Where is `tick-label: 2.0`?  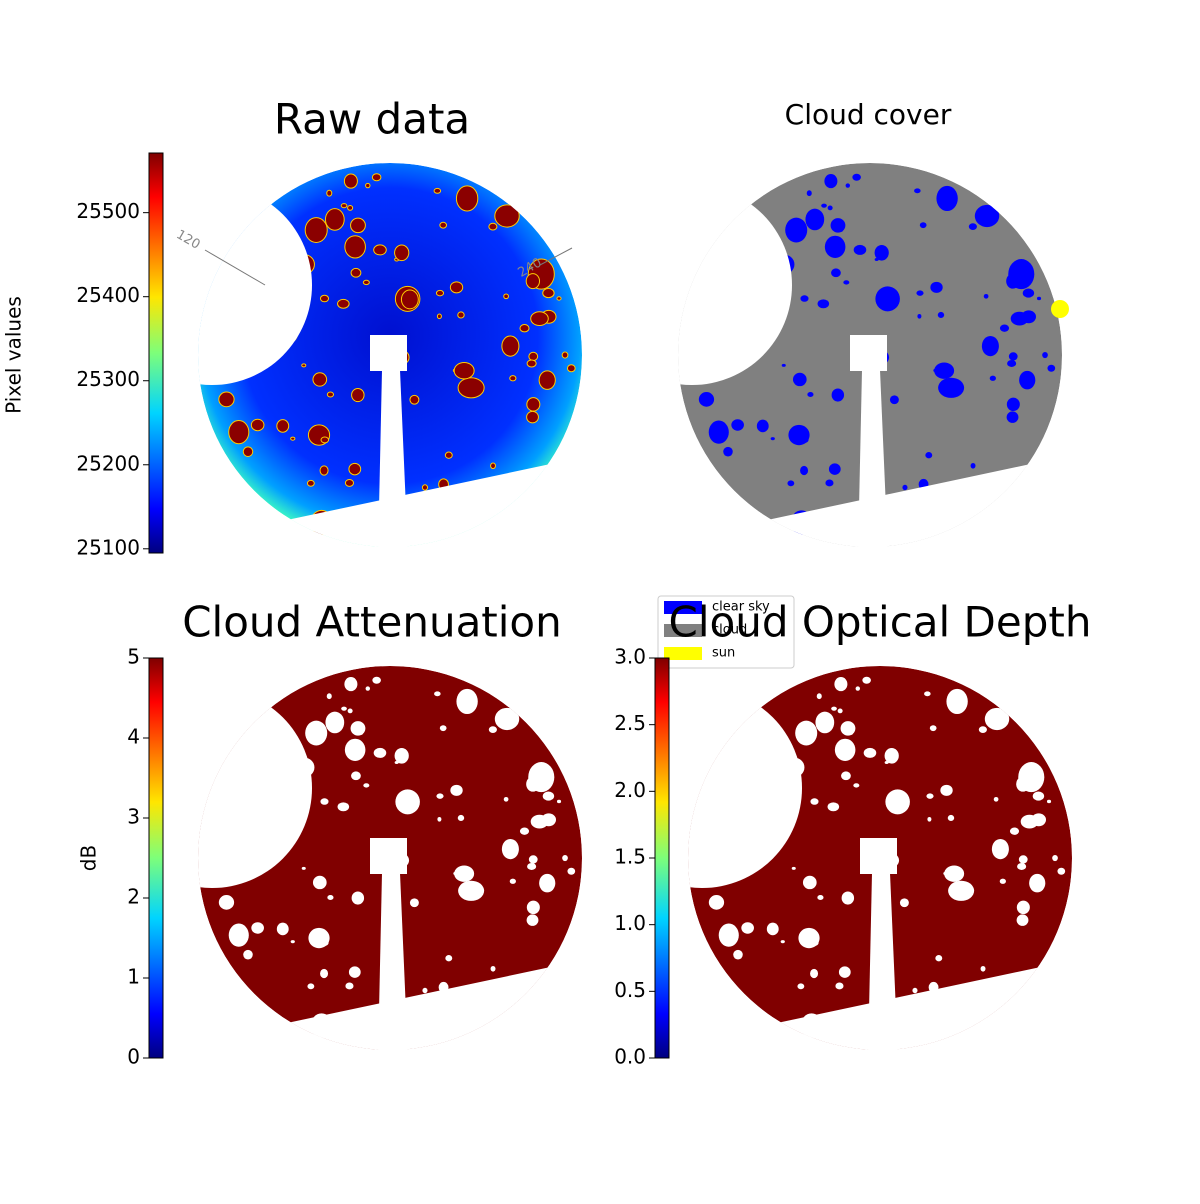
tick-label: 2.0 is located at coordinates (630, 790).